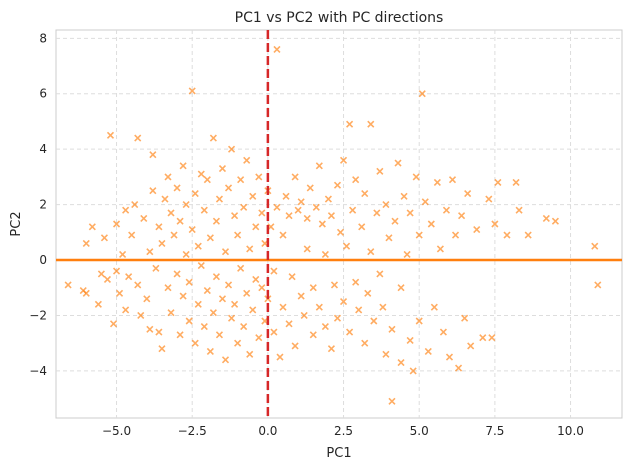 The width and height of the screenshot is (631, 472). What do you see at coordinates (16, 223) in the screenshot?
I see `y-axis-label: PC2` at bounding box center [16, 223].